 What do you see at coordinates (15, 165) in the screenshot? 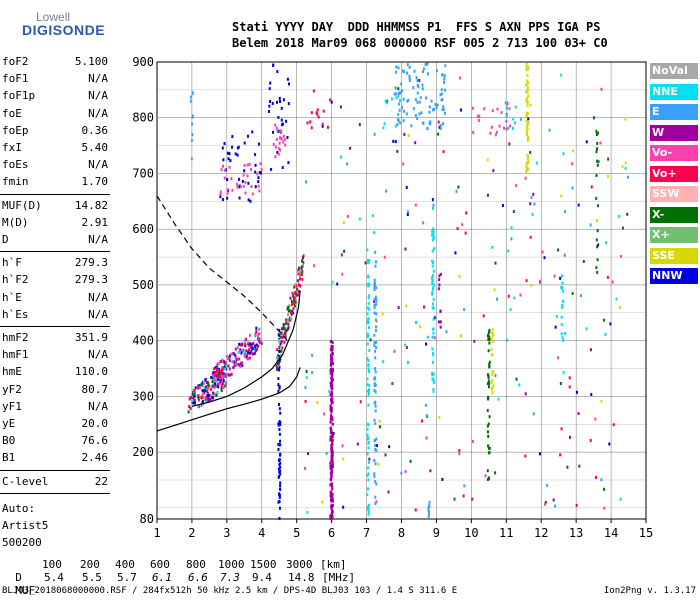
I see `param-name: foEs` at bounding box center [15, 165].